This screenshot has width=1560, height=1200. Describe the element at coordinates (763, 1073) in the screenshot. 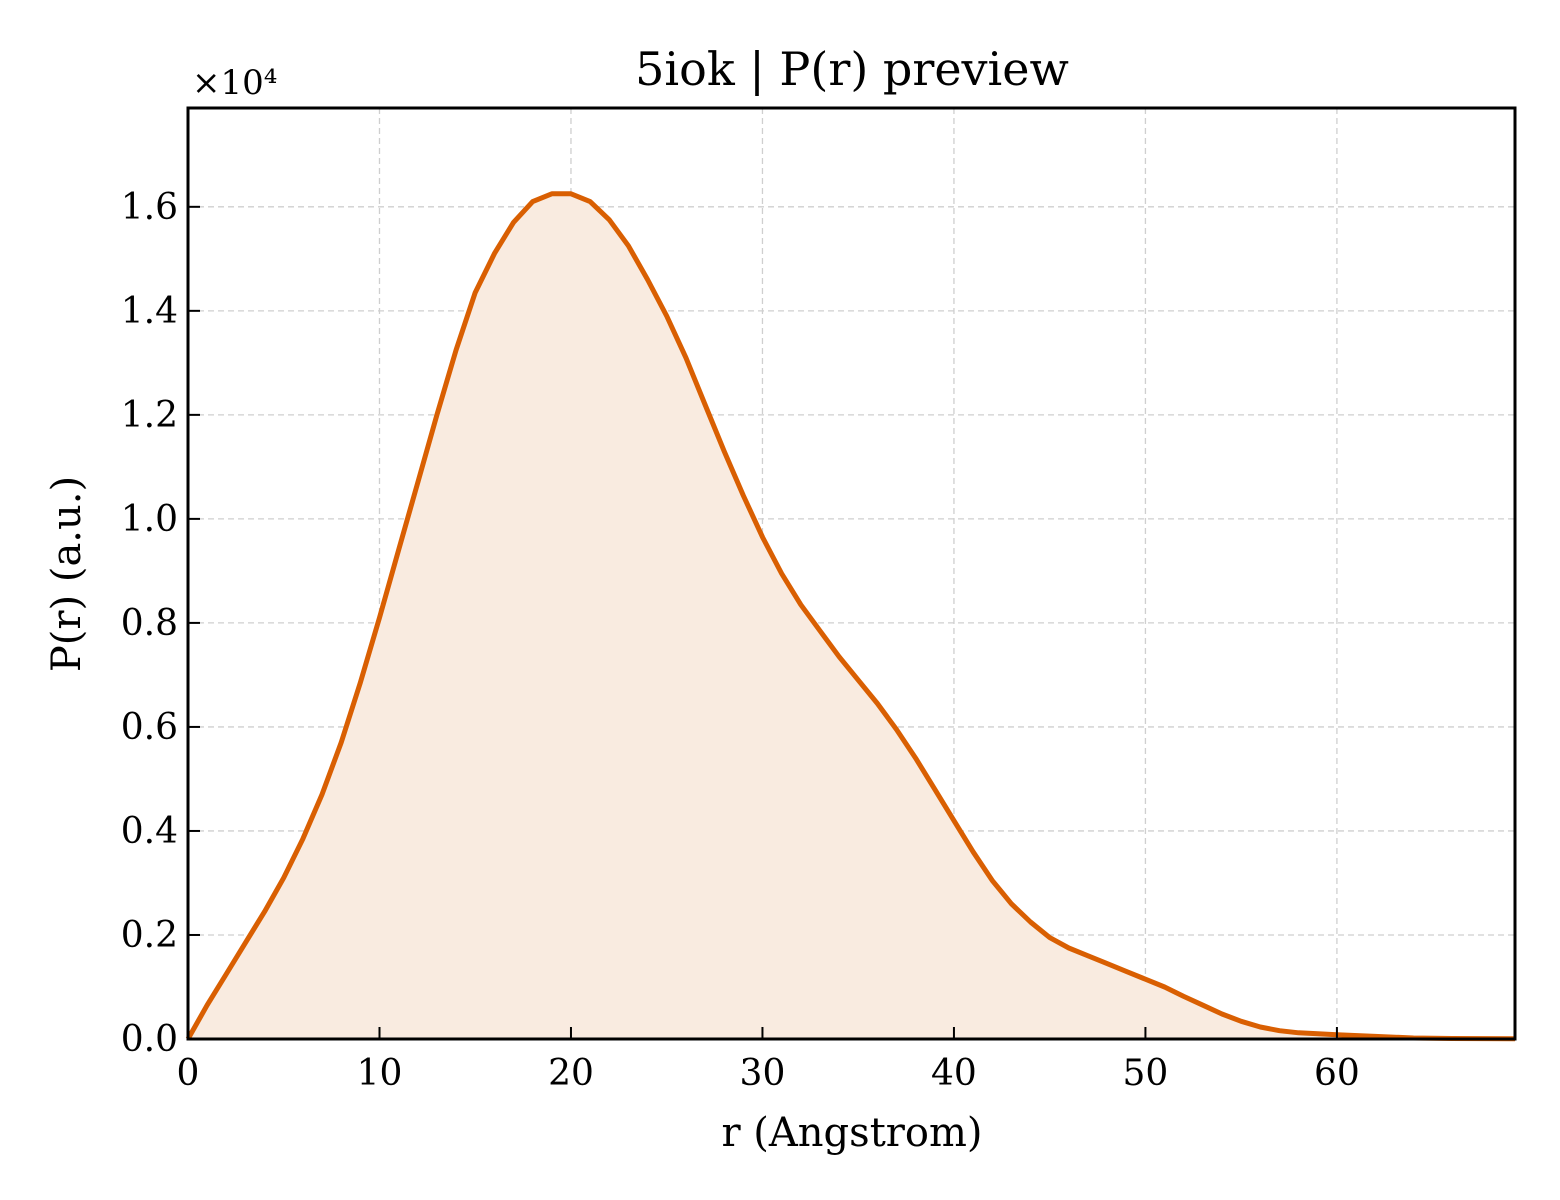

I see `x-tick-label-3: 30` at that location.